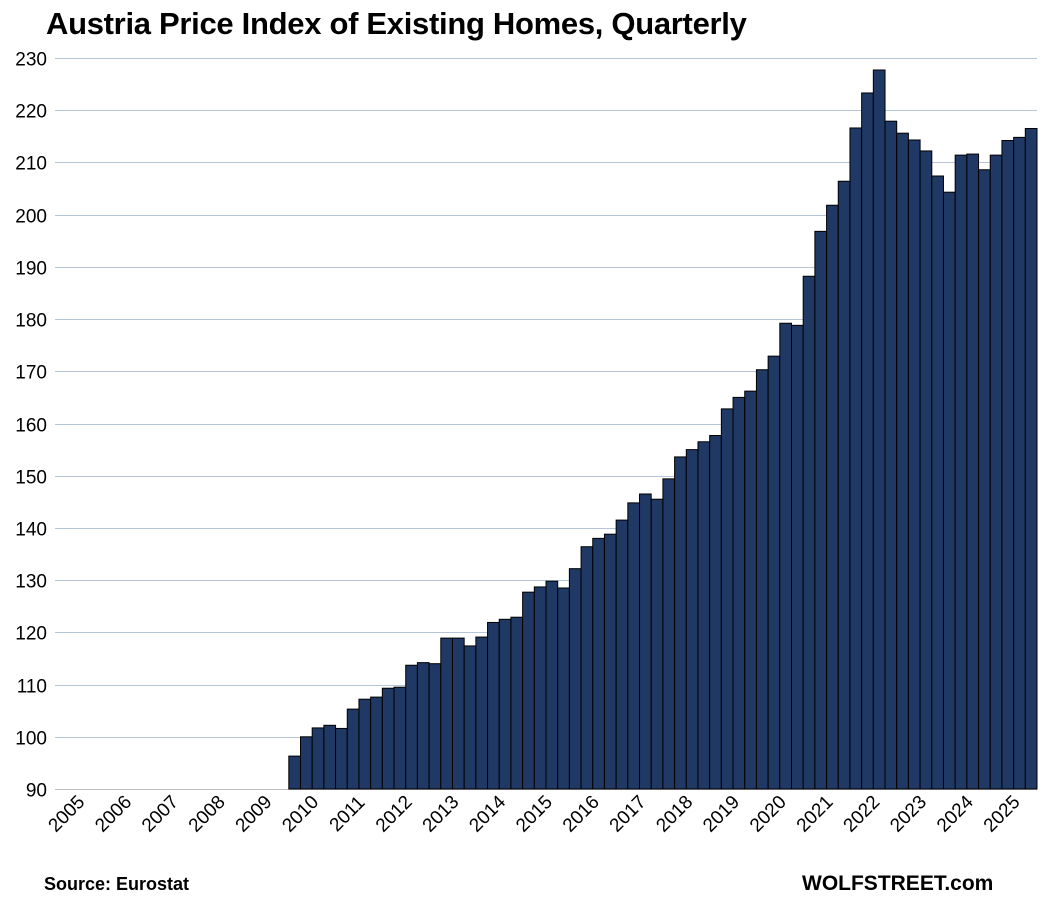 The width and height of the screenshot is (1043, 899). Describe the element at coordinates (634, 646) in the screenshot. I see `bar-2017Q2` at that location.